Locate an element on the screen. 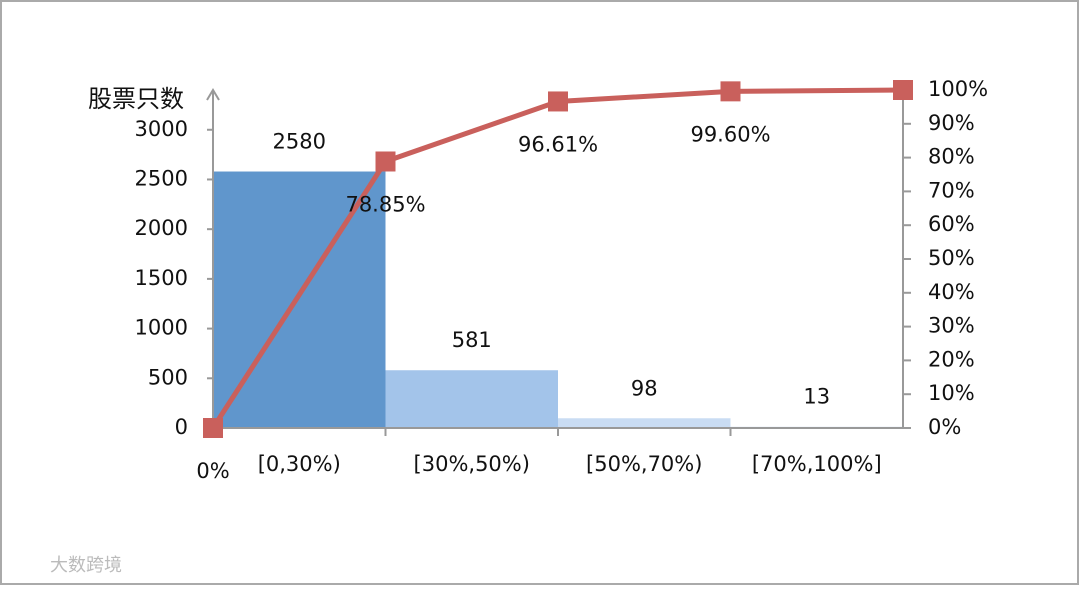 This screenshot has width=1080, height=590. bar-label: 581 is located at coordinates (472, 340).